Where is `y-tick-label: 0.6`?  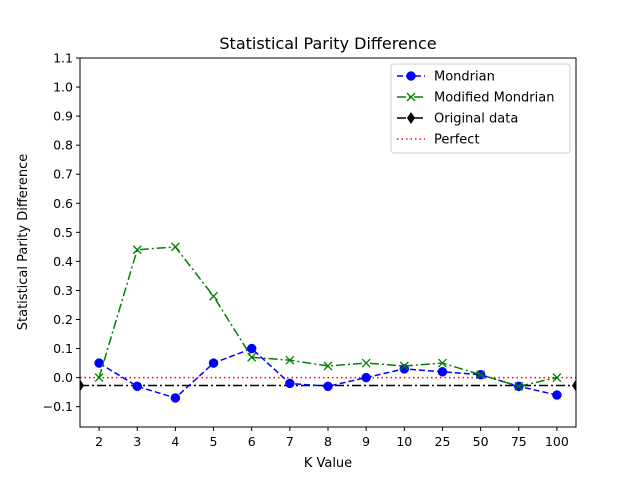 y-tick-label: 0.6 is located at coordinates (63, 203).